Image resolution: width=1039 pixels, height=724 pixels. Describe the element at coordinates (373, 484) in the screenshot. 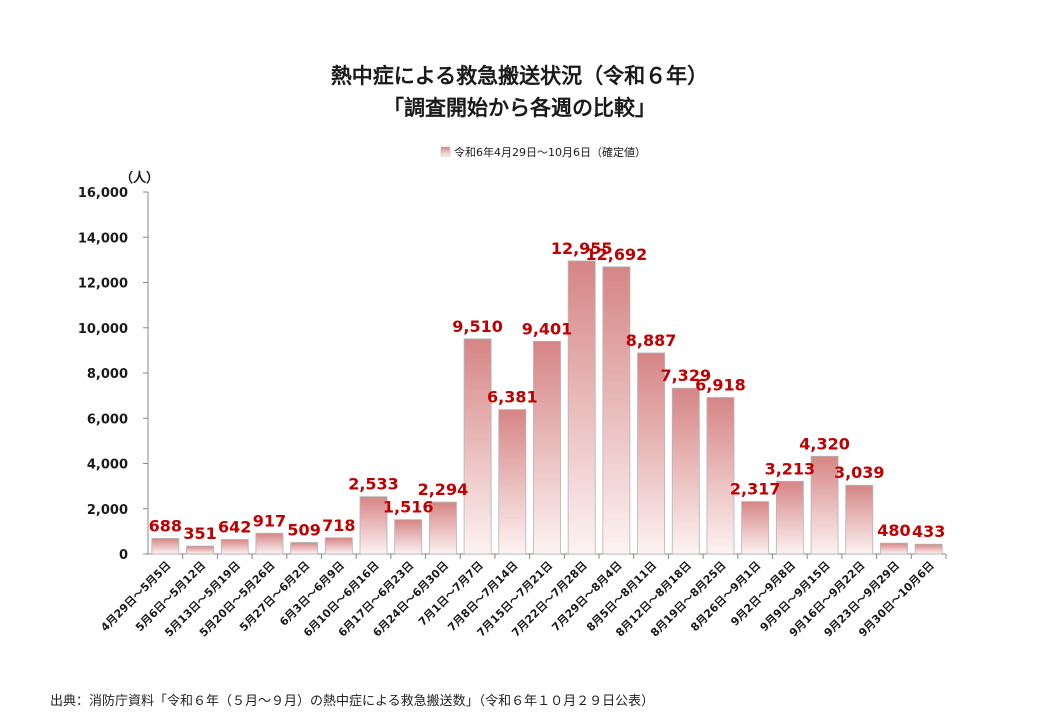

I see `data-label: 2,533` at that location.